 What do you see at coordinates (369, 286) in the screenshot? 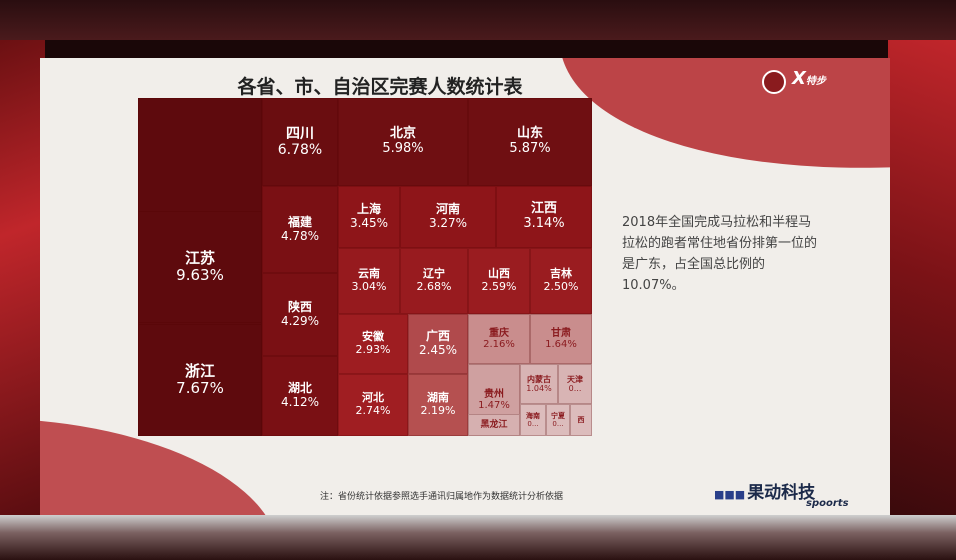
I see `tile-value: 3.04%` at bounding box center [369, 286].